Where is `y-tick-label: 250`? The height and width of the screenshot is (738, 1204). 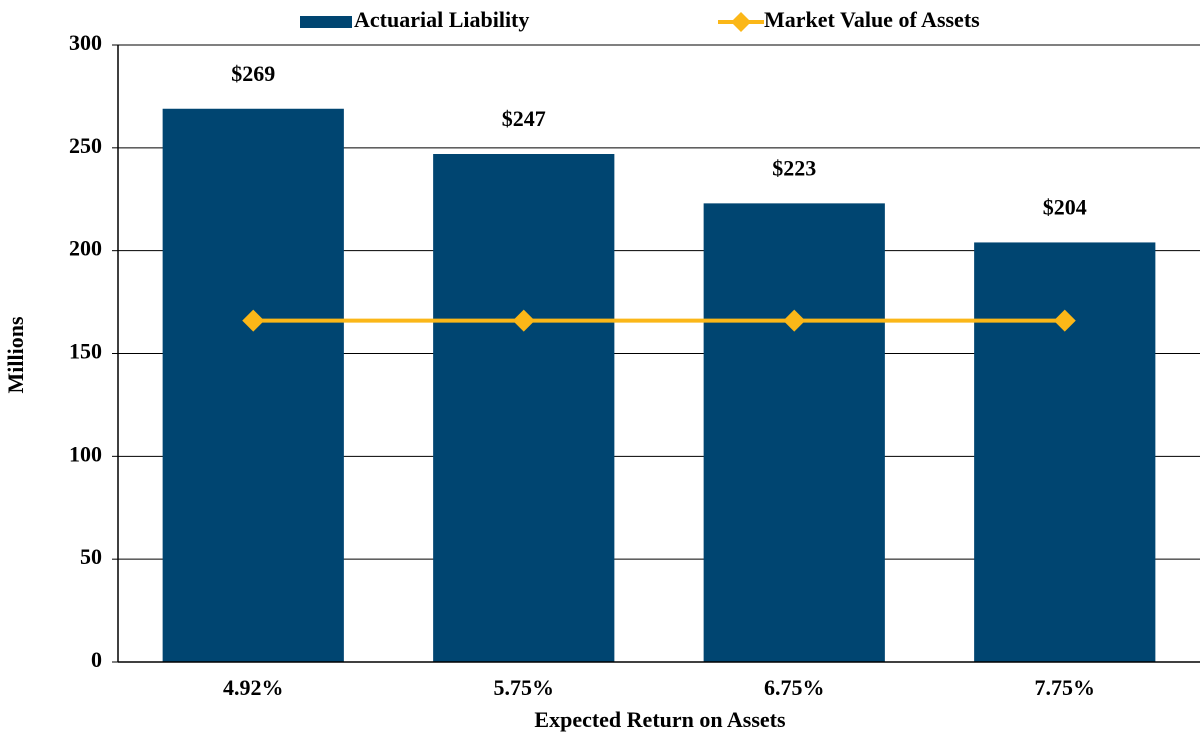 y-tick-label: 250 is located at coordinates (85, 145).